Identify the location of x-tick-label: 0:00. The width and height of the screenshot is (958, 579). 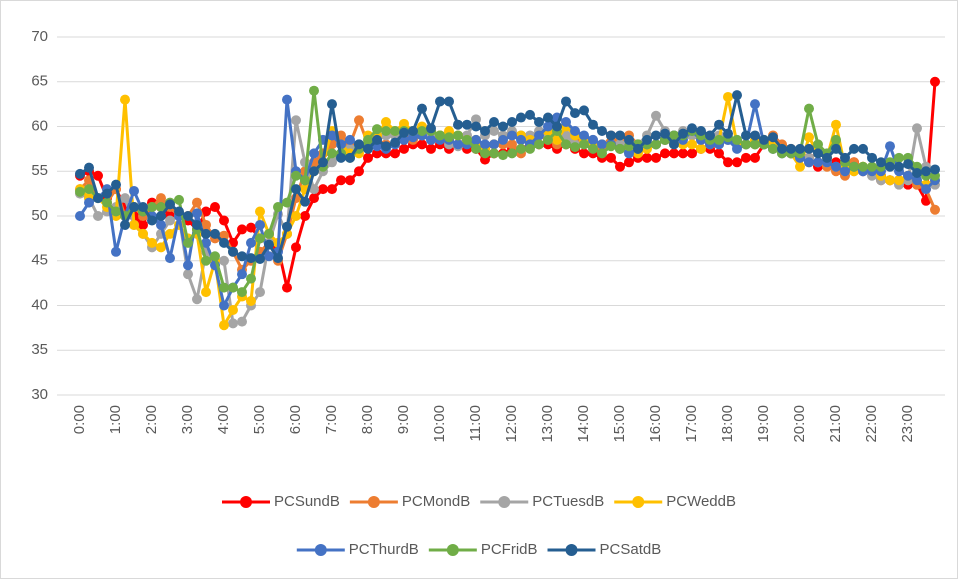
(79, 419).